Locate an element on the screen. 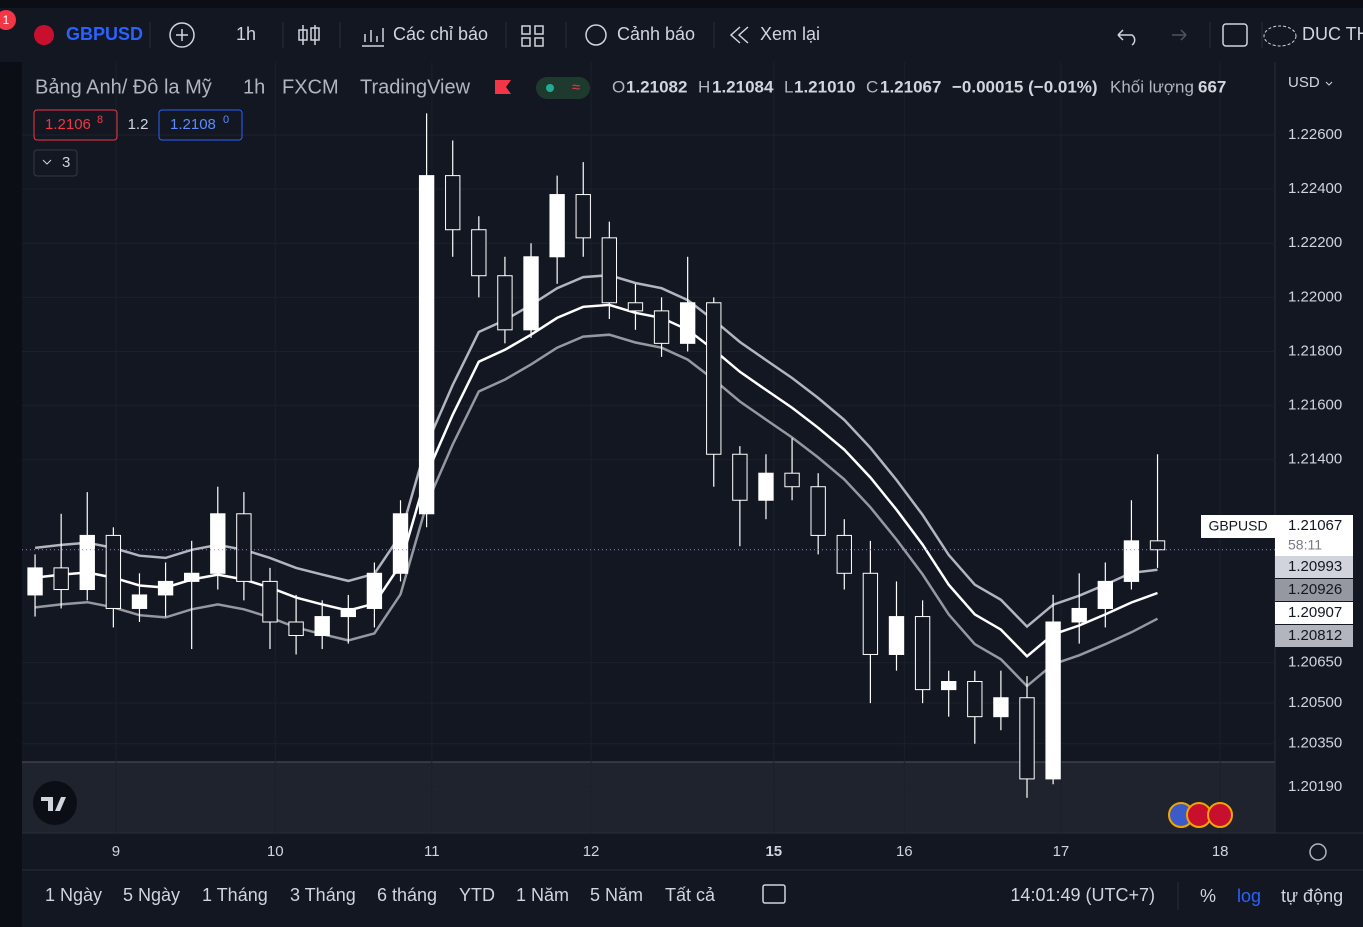  x-tick-label: 15 is located at coordinates (773, 851).